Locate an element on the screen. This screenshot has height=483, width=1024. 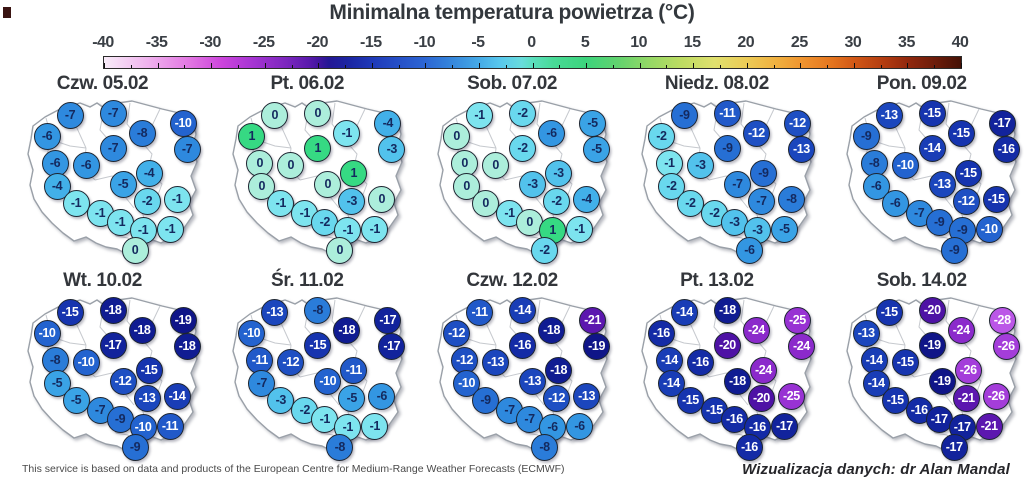
colorbar-tick-label: -25 is located at coordinates (263, 42).